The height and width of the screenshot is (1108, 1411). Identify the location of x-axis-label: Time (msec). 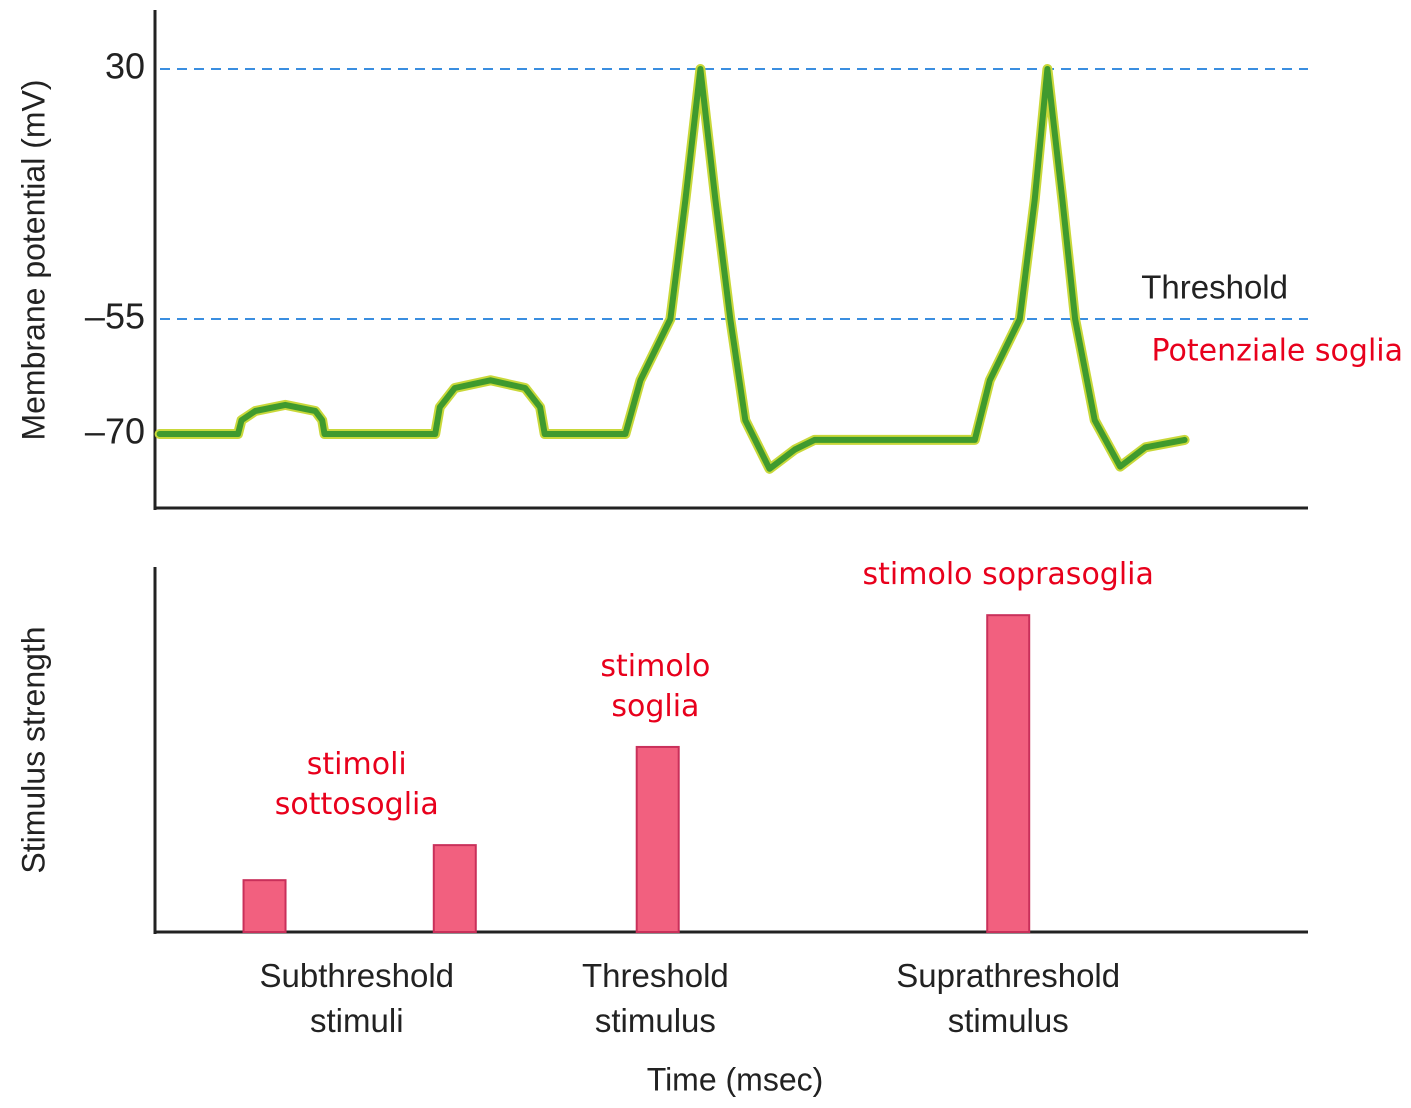
(735, 1079).